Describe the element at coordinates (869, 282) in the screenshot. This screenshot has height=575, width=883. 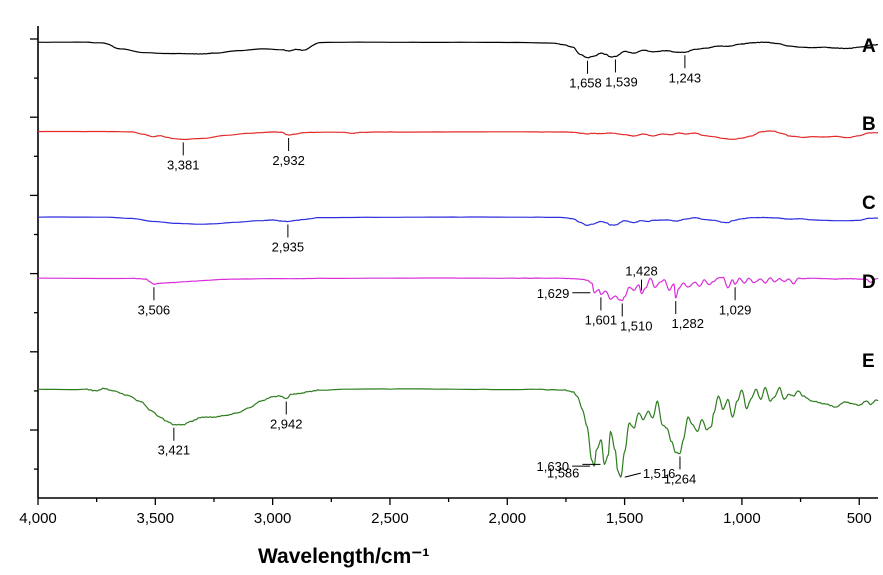
I see `series-label-D: D` at that location.